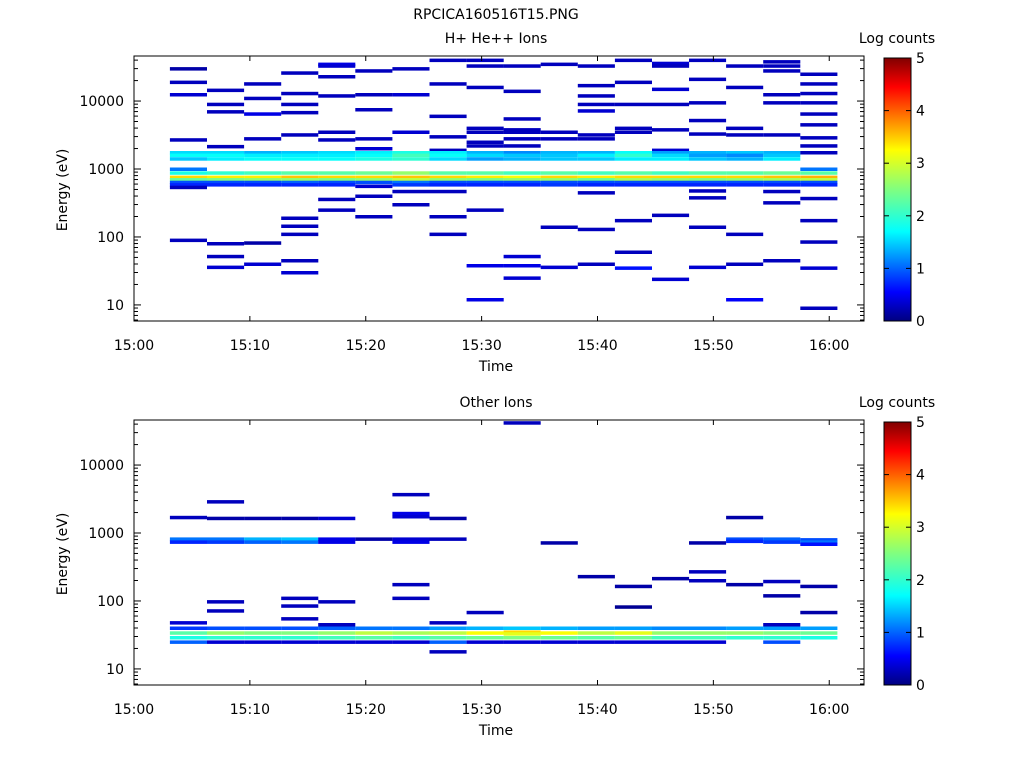 Image resolution: width=1024 pixels, height=768 pixels. Describe the element at coordinates (897, 189) in the screenshot. I see `panel-top-colorbar` at that location.